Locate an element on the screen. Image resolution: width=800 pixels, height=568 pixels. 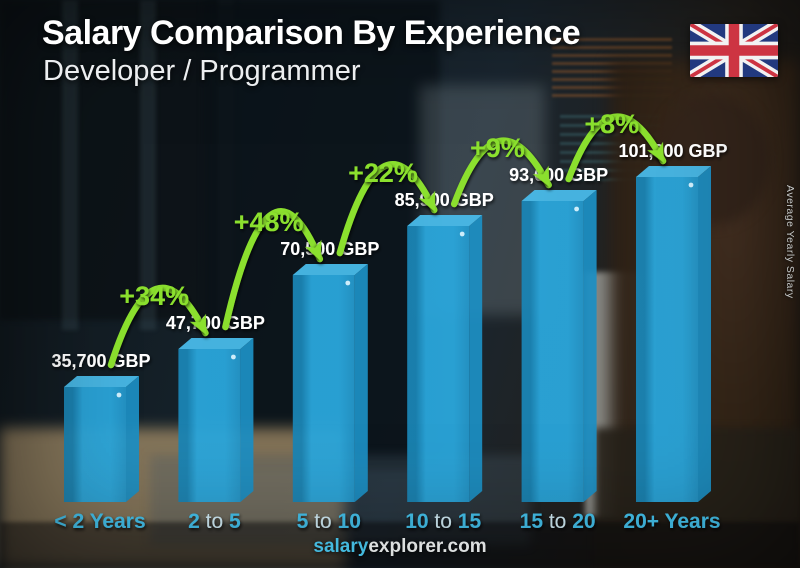
salary-value-label: 93,600 GBP is located at coordinates (558, 175).